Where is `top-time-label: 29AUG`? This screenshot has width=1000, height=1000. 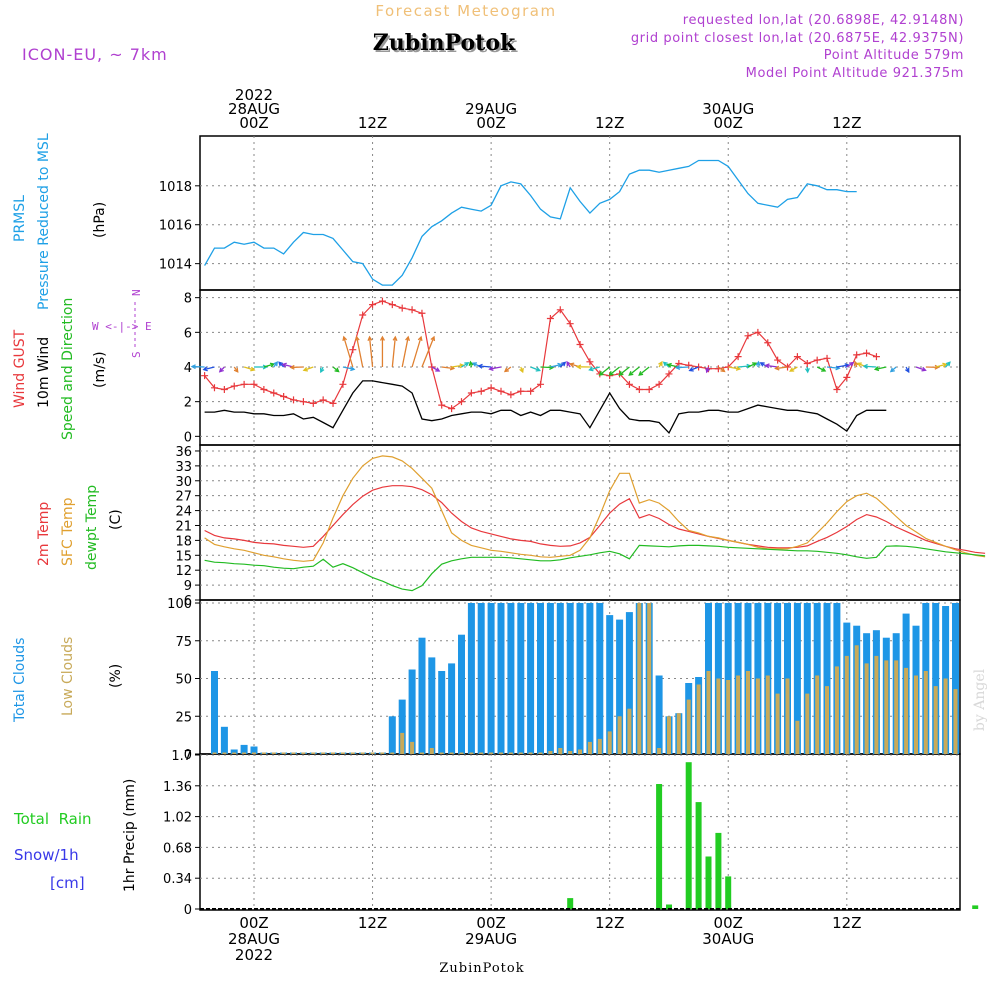
top-time-label: 29AUG is located at coordinates (491, 109).